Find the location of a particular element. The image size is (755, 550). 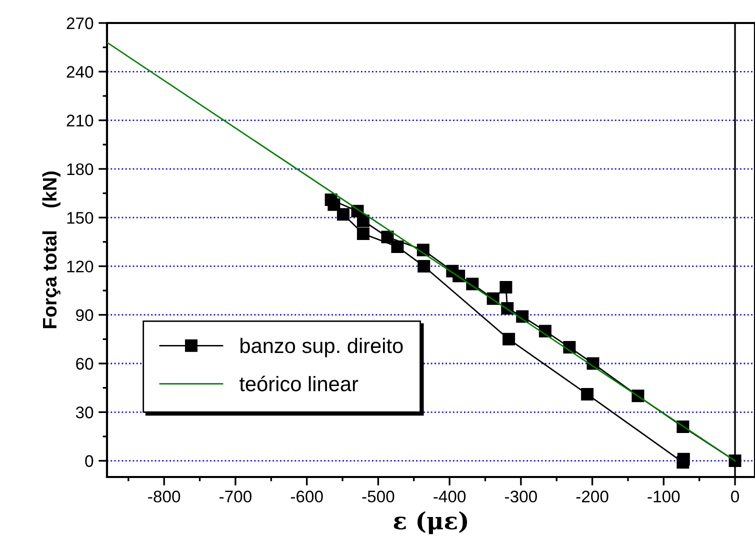

y-axis-title: Força total (kN) is located at coordinates (51, 250).